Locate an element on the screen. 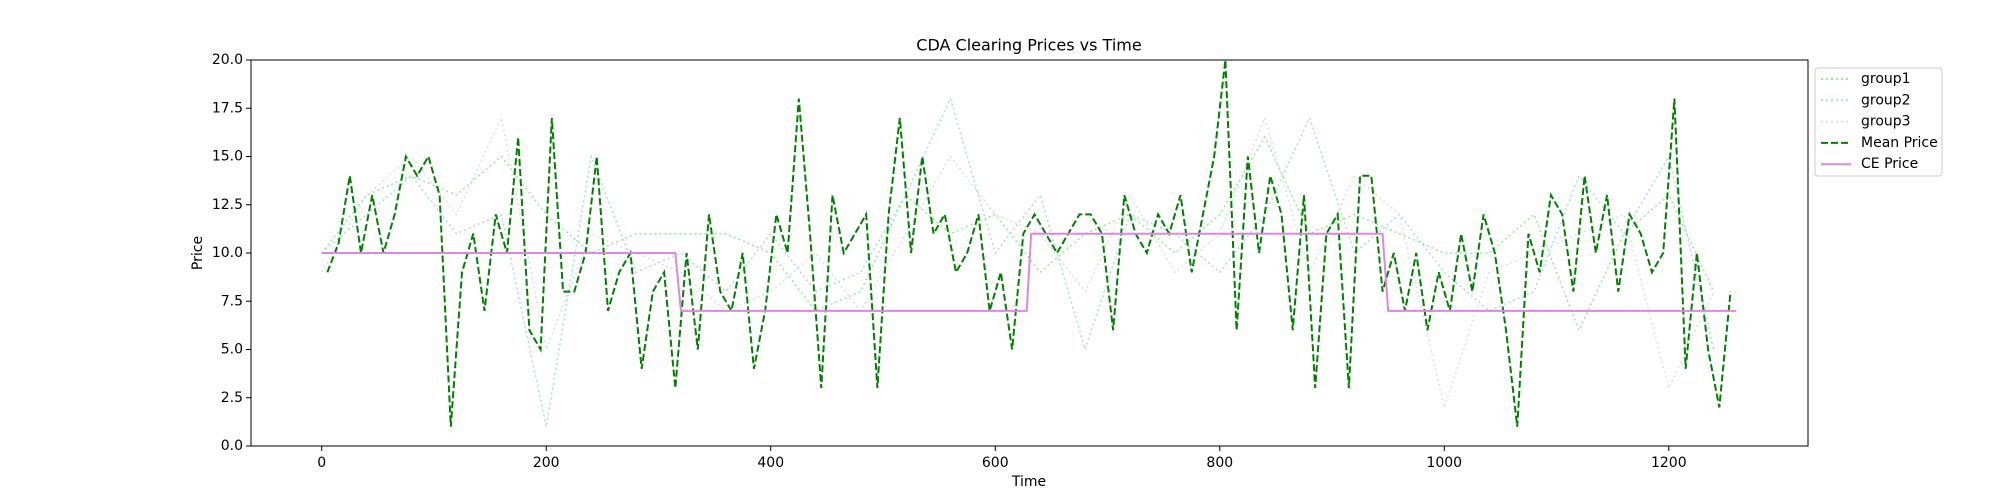 The height and width of the screenshot is (500, 2000). legend-box is located at coordinates (1878, 122).